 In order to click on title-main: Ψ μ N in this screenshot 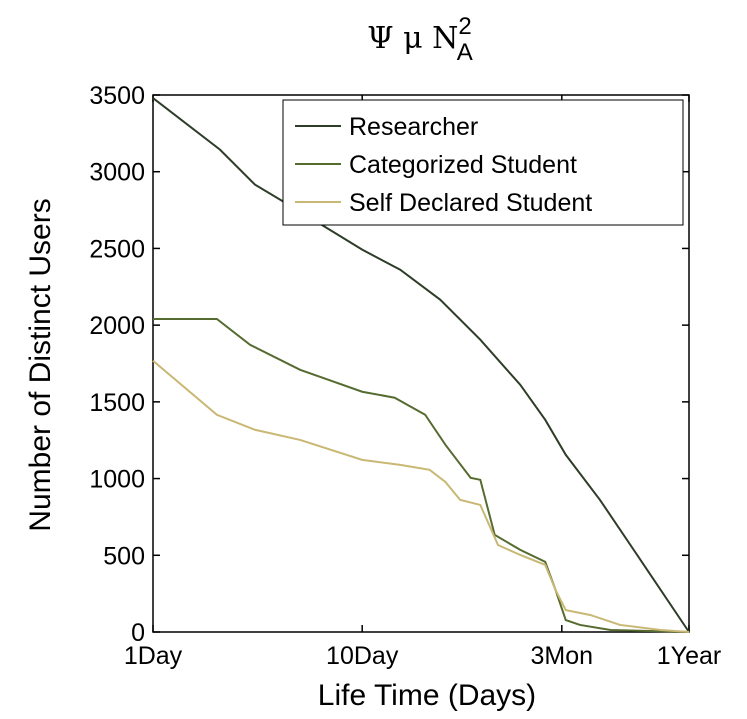, I will do `click(412, 38)`.